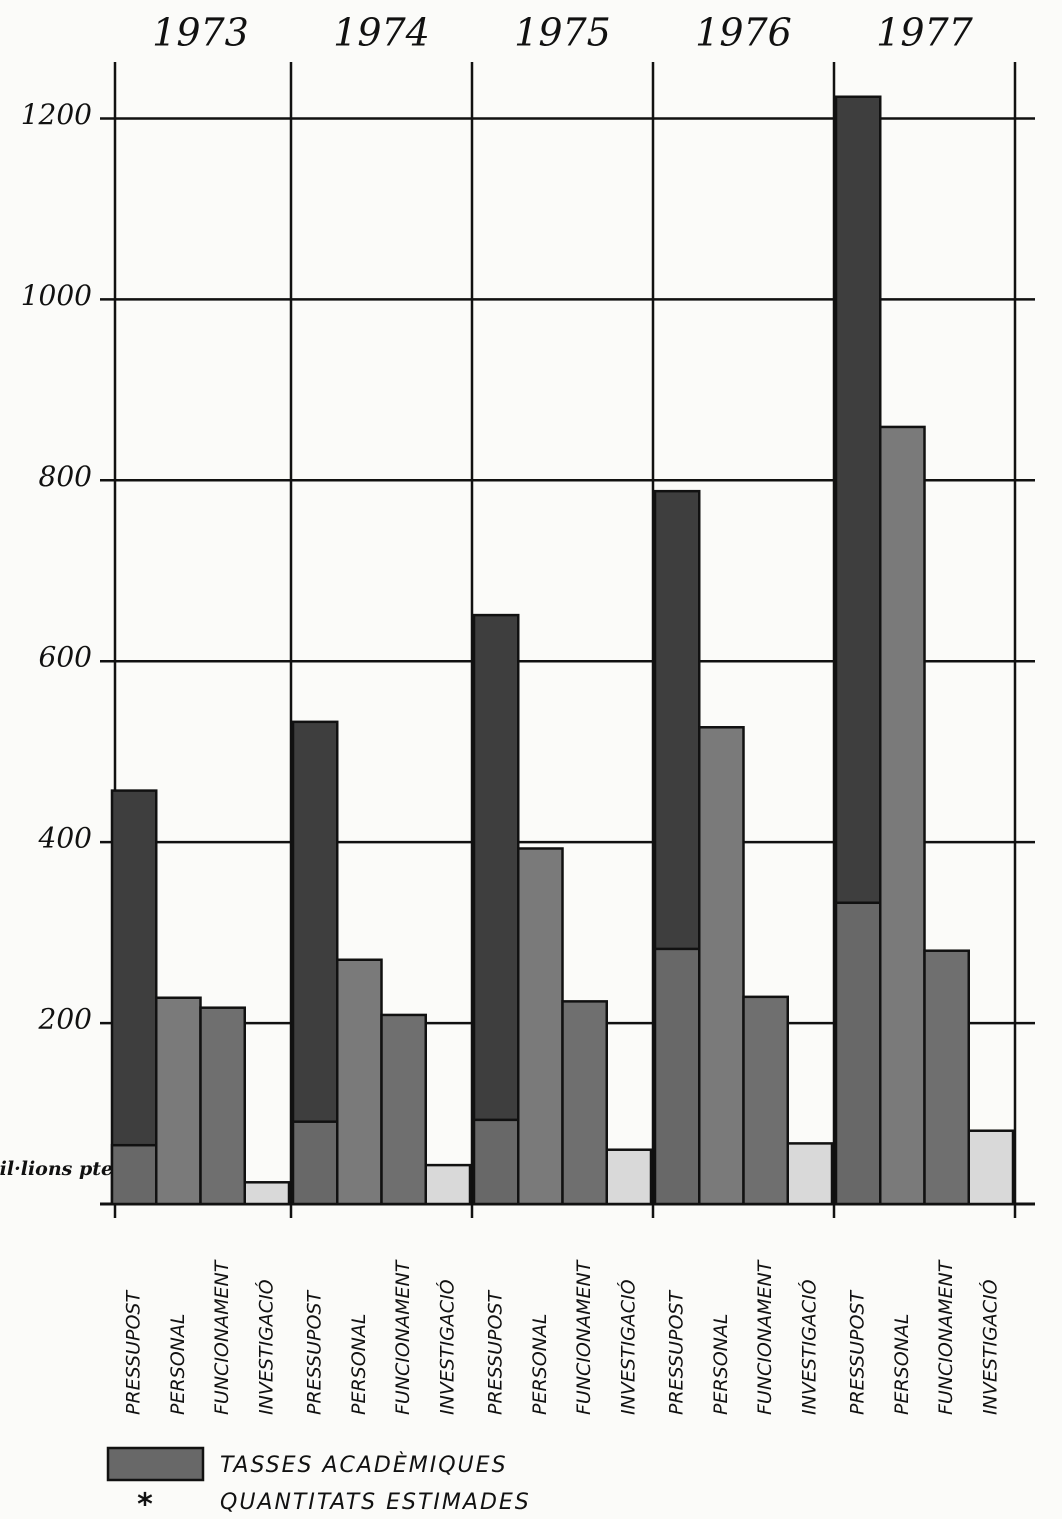  Describe the element at coordinates (65, 1019) in the screenshot. I see `y-tick-label: 200` at that location.